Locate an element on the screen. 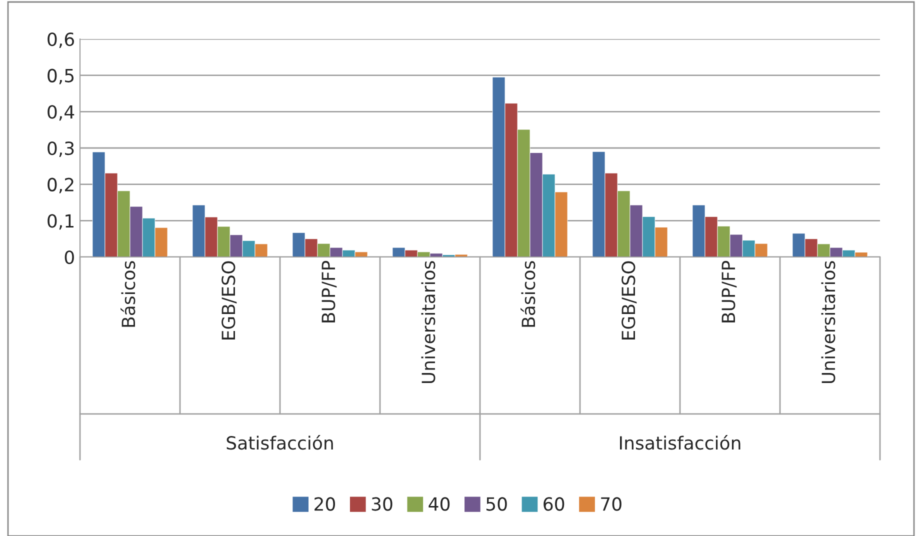 Image resolution: width=916 pixels, height=536 pixels. legend-label: 50 is located at coordinates (496, 504).